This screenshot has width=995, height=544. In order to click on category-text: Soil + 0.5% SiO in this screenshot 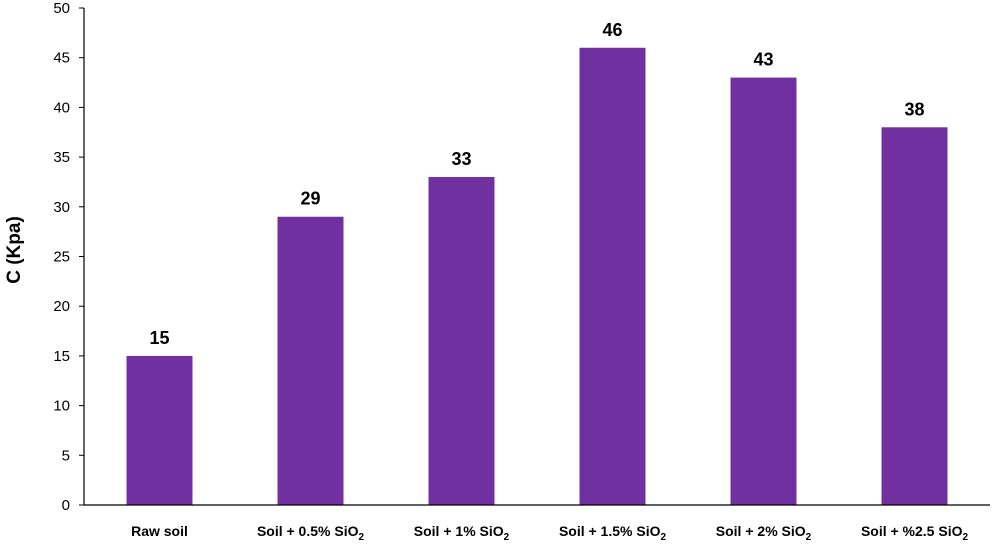, I will do `click(308, 531)`.